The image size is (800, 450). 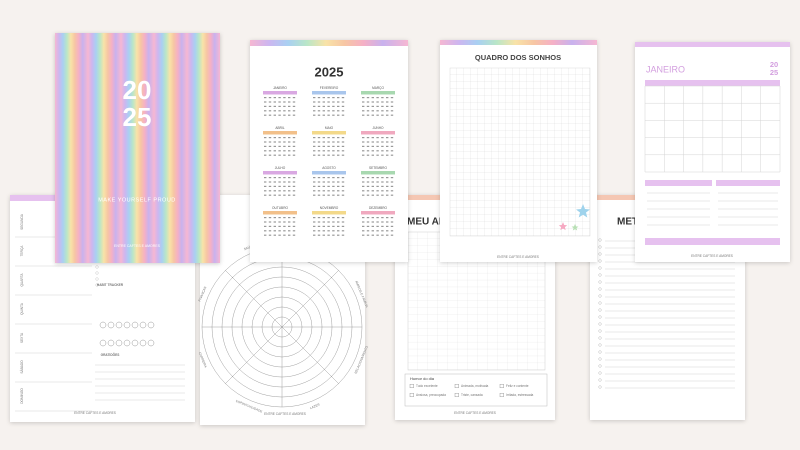 What do you see at coordinates (110, 285) in the screenshot?
I see `habit-title: HABIT TRACKER` at bounding box center [110, 285].